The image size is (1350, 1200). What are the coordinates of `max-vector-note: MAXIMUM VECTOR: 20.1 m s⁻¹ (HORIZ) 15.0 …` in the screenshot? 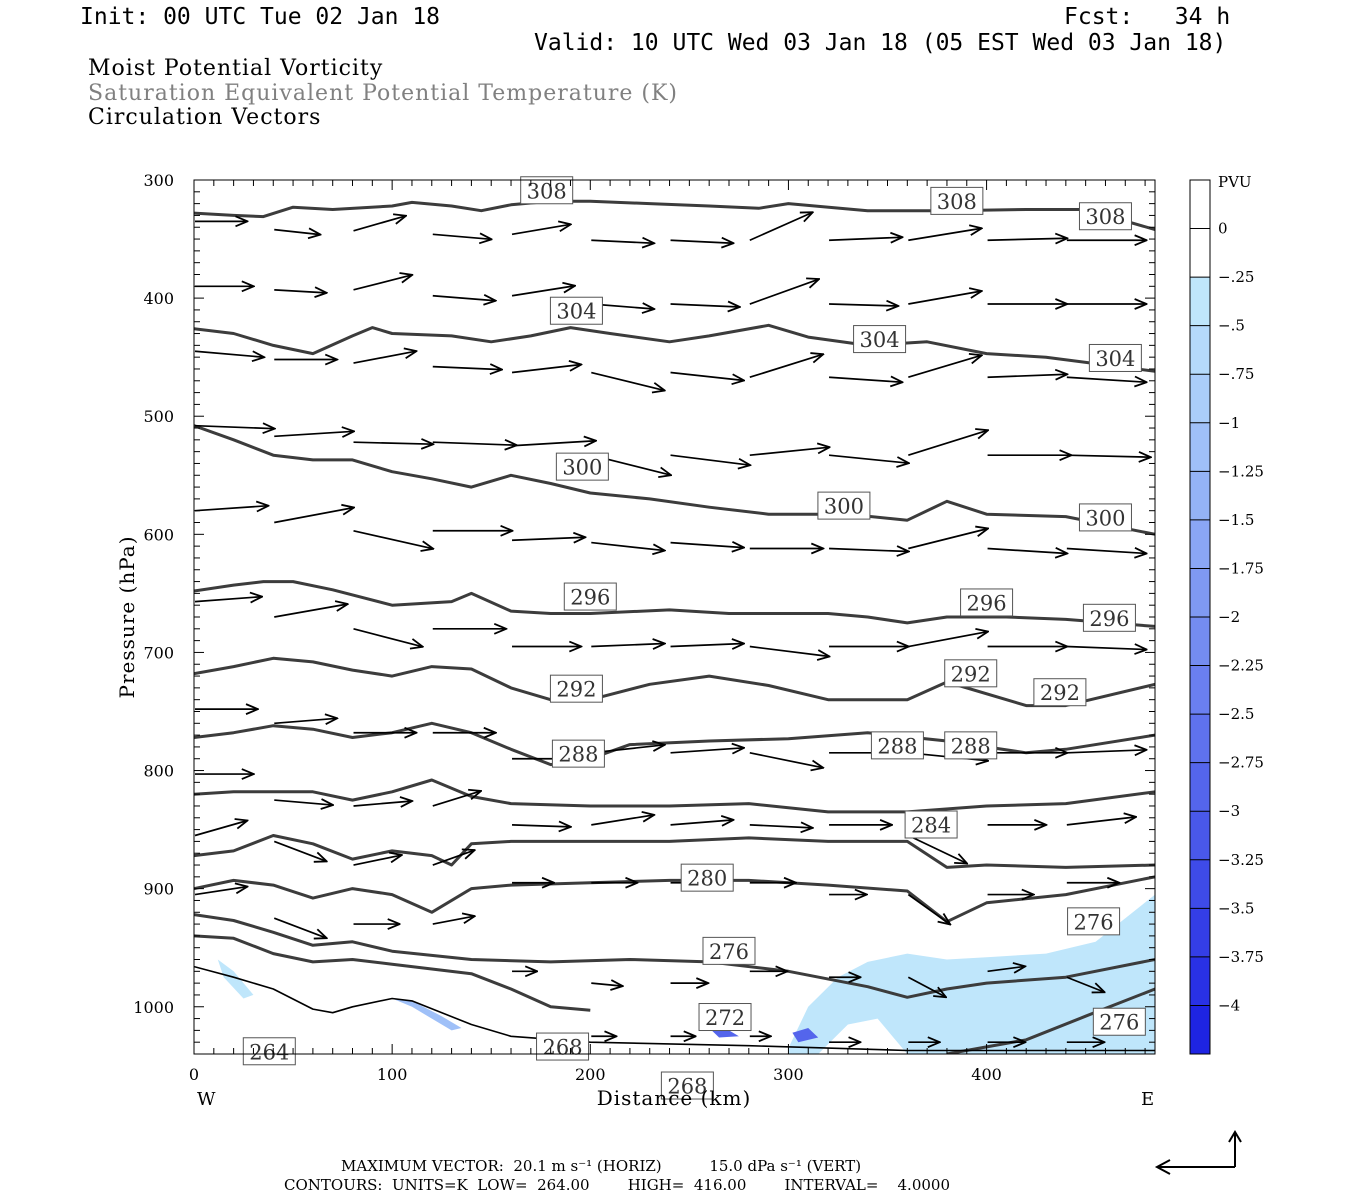 It's located at (601, 1166).